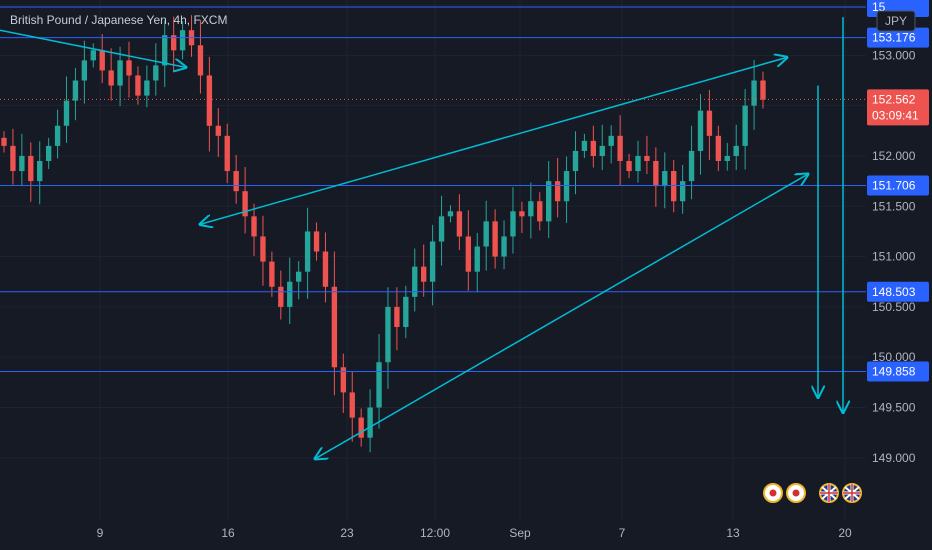 The image size is (932, 550). Describe the element at coordinates (894, 206) in the screenshot. I see `price-tick-label: 151.500` at that location.